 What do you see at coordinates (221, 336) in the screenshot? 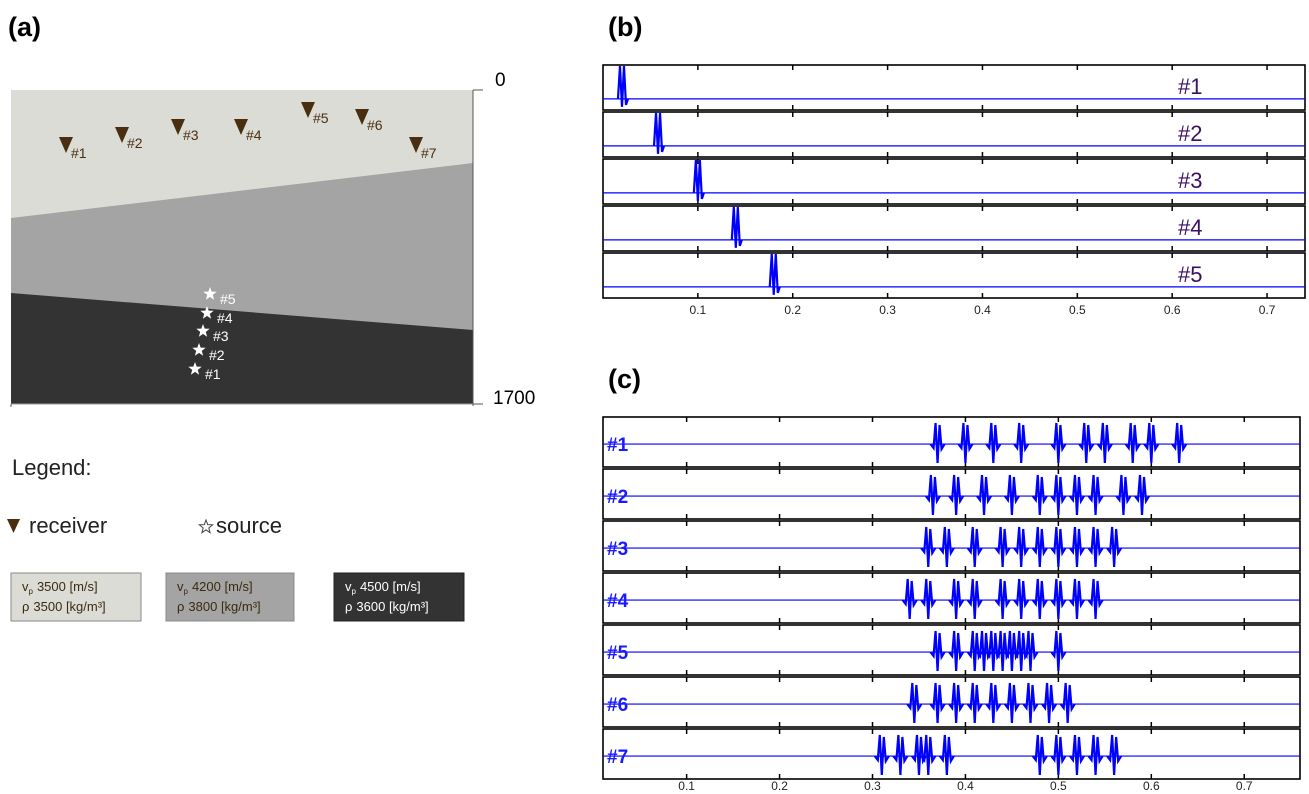
I see `source-label: #3` at bounding box center [221, 336].